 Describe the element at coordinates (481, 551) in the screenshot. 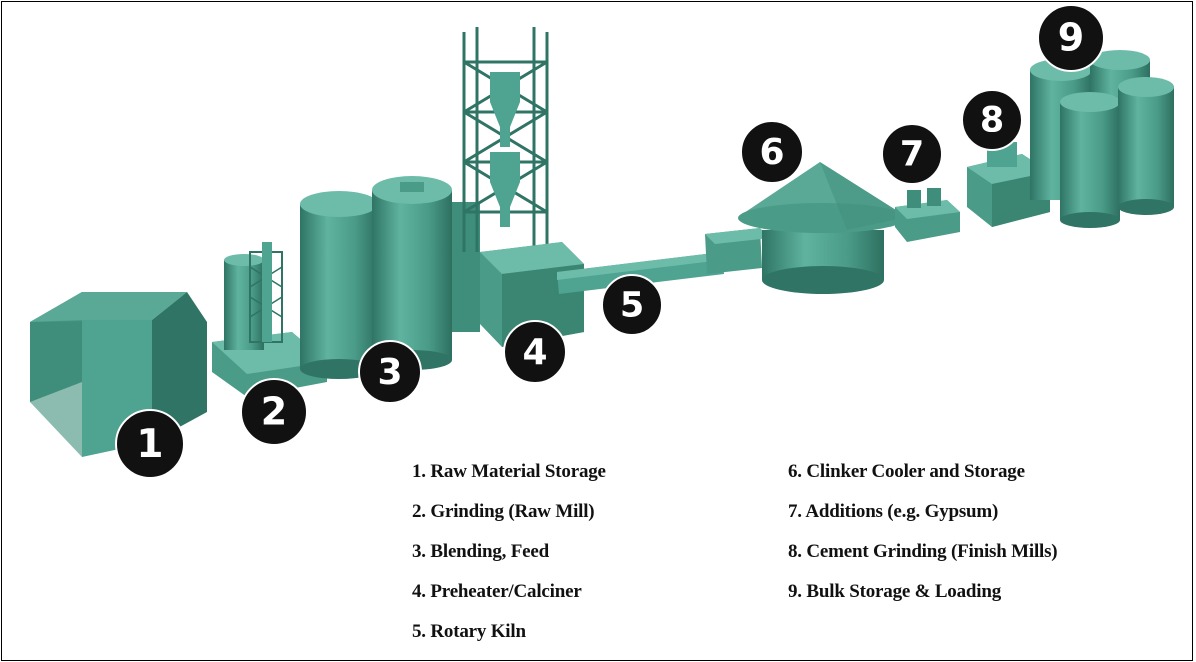

I see `legend-item-blending-feed: 3. Blending, Feed` at that location.